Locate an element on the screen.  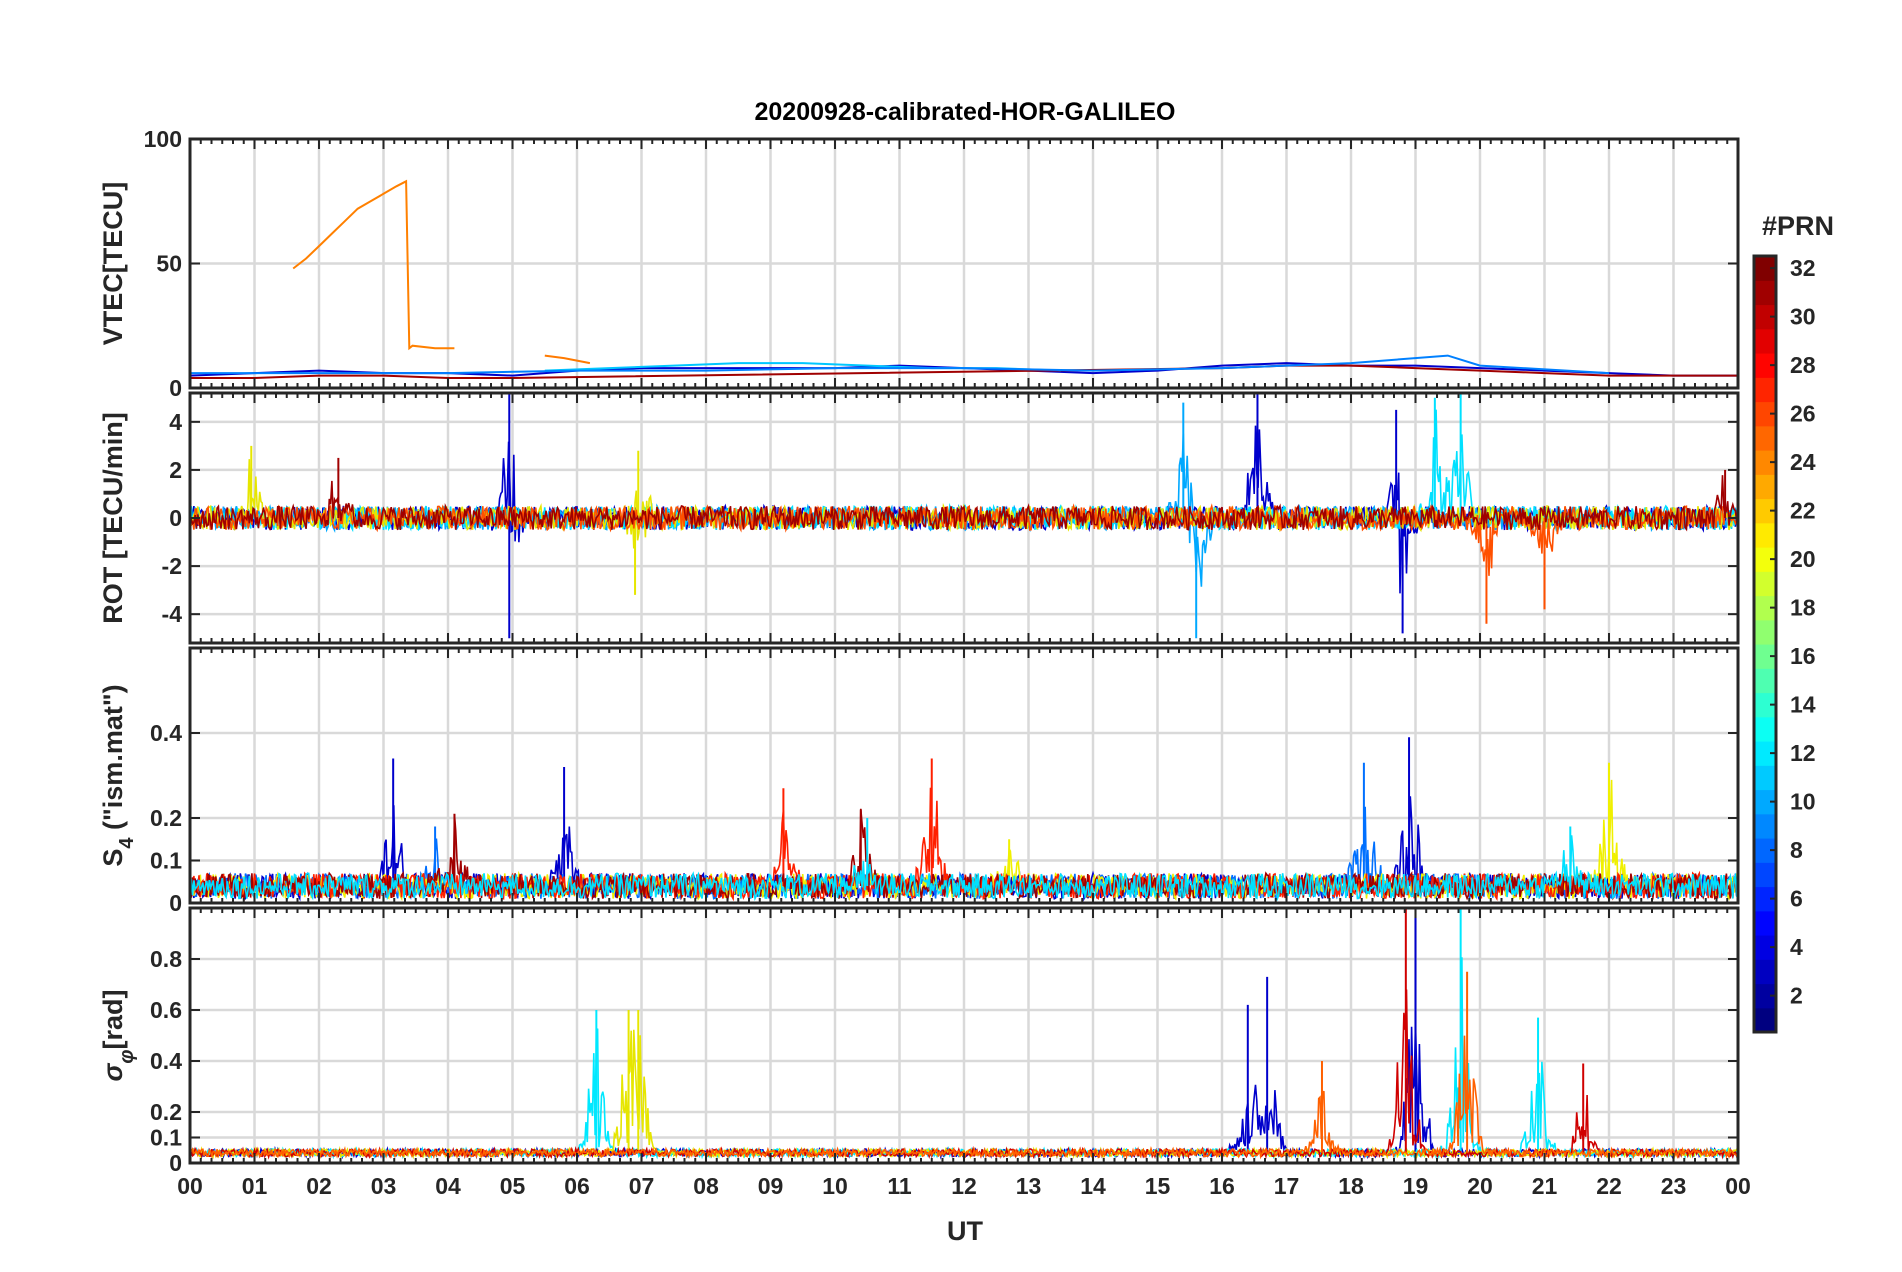
y-axis-label: σφ[rad] is located at coordinates (118, 1036).